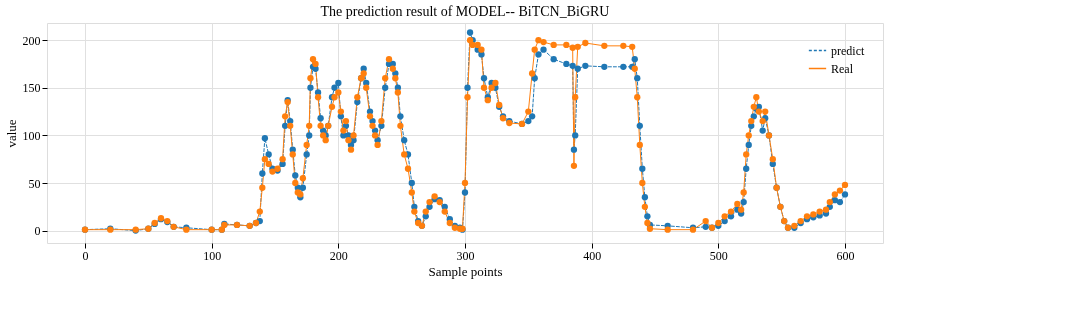  Describe the element at coordinates (212, 255) in the screenshot. I see `x-tick-label: 100` at that location.